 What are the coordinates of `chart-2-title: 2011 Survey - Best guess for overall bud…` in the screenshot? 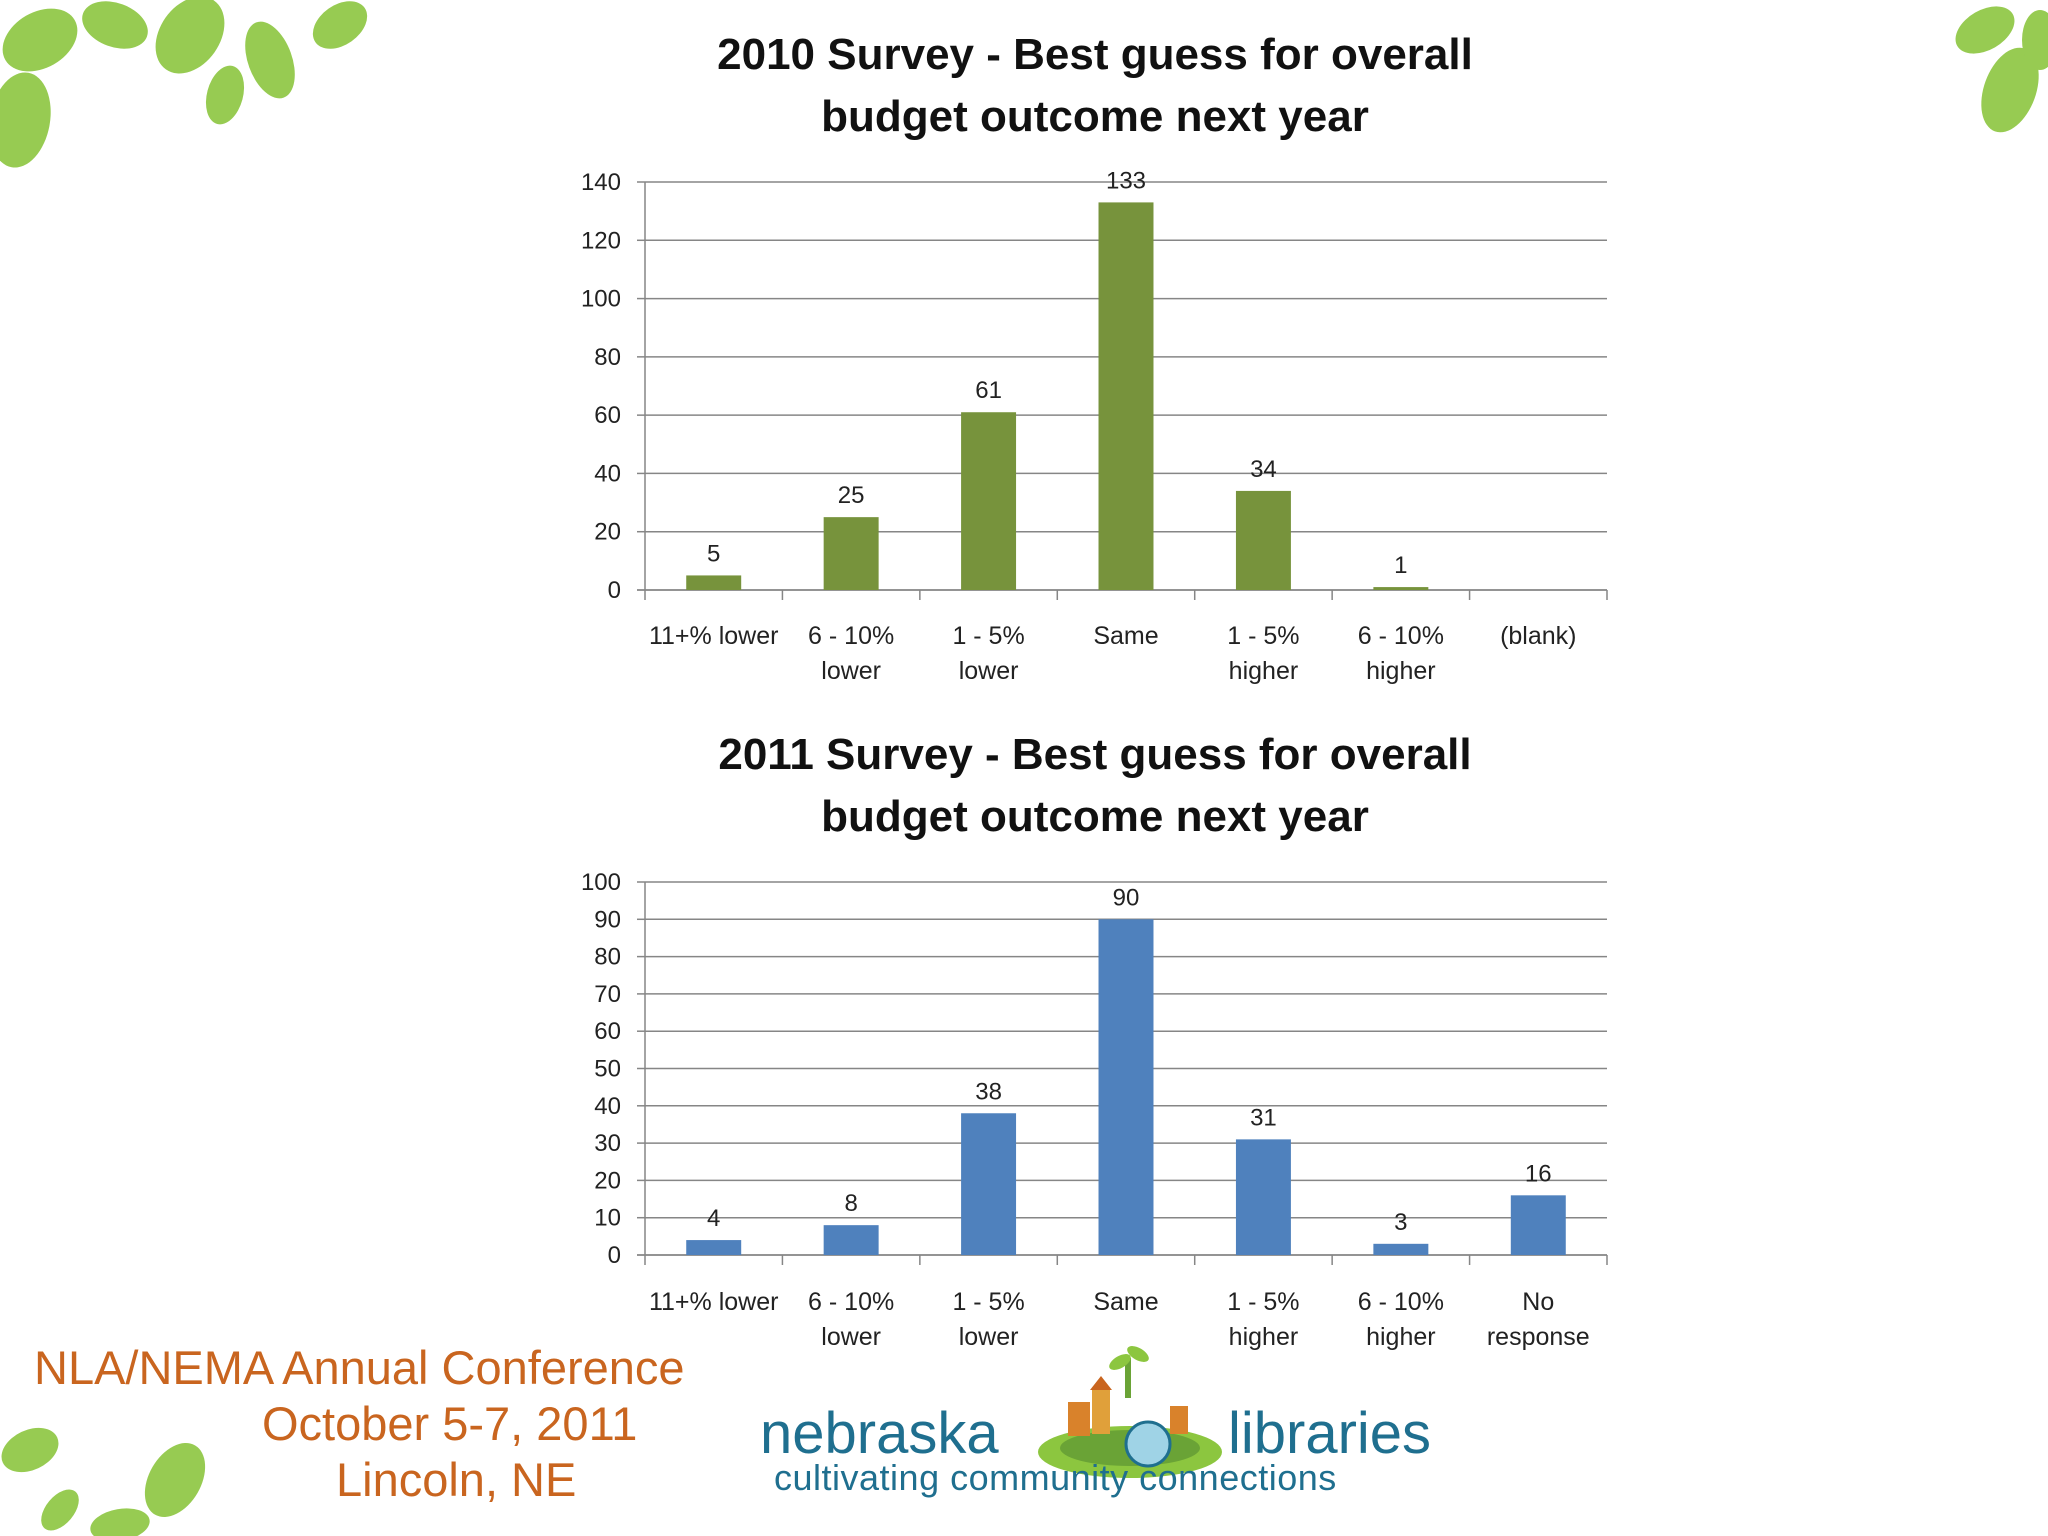 It's located at (1095, 786).